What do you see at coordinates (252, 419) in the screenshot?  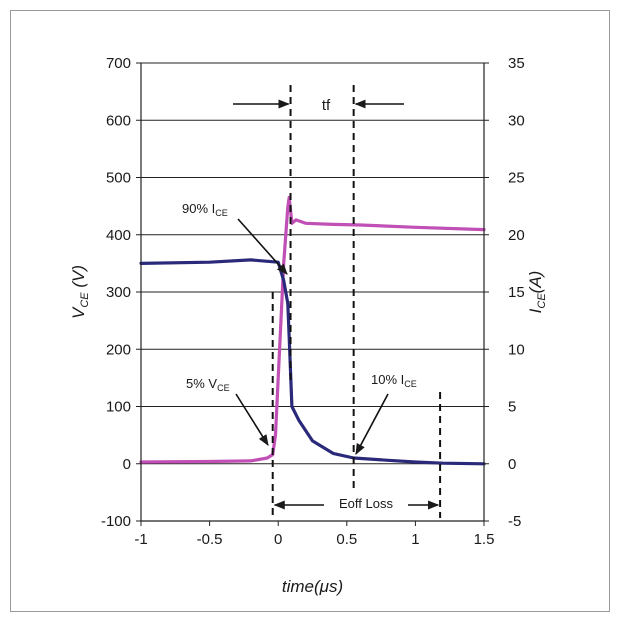 I see `vce-5-pointer` at bounding box center [252, 419].